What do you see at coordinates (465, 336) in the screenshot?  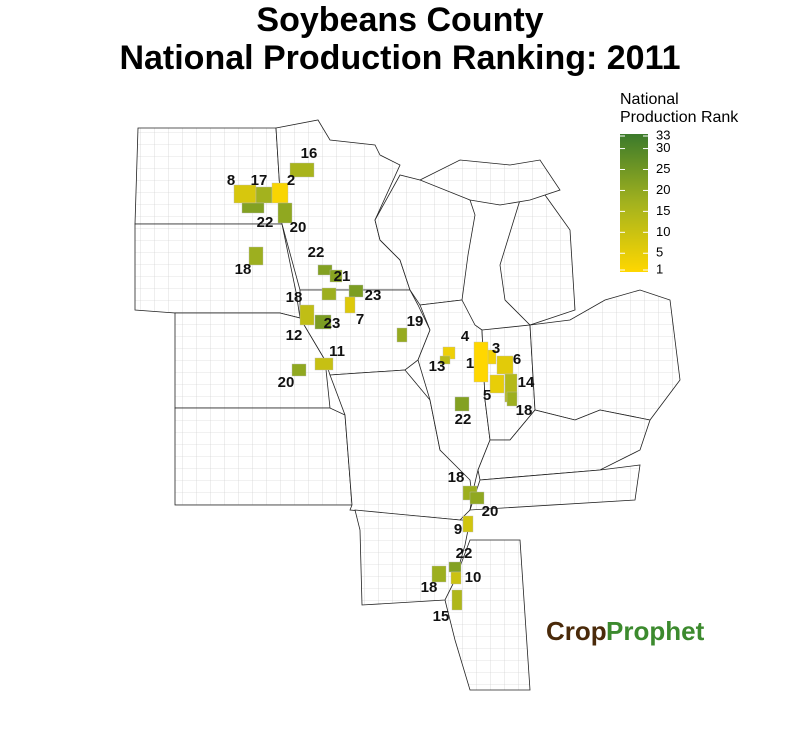 I see `rank-label: 4` at bounding box center [465, 336].